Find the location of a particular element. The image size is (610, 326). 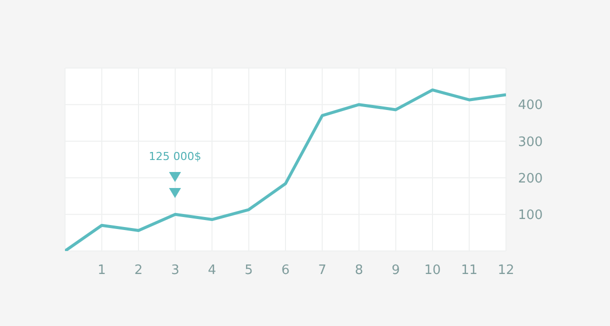

x-tick-label: 8 is located at coordinates (359, 270).